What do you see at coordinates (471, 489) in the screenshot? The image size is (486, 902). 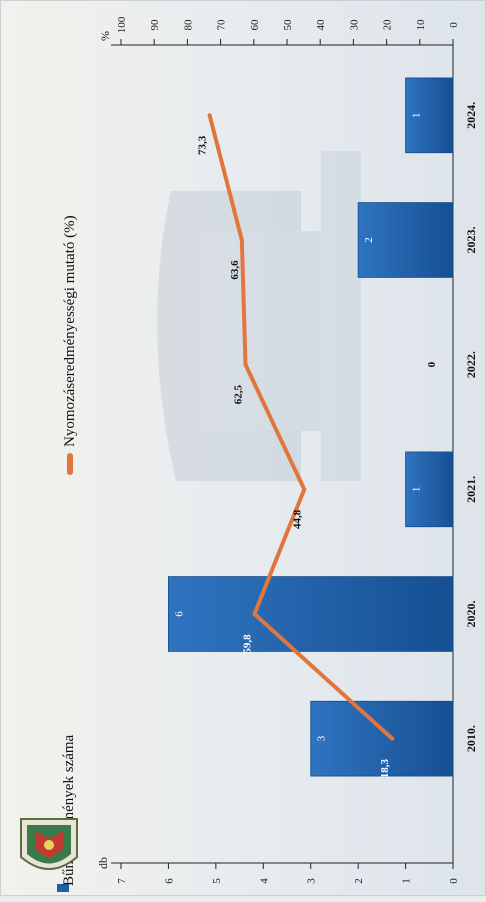 I see `category-label: 2021.` at bounding box center [471, 489].